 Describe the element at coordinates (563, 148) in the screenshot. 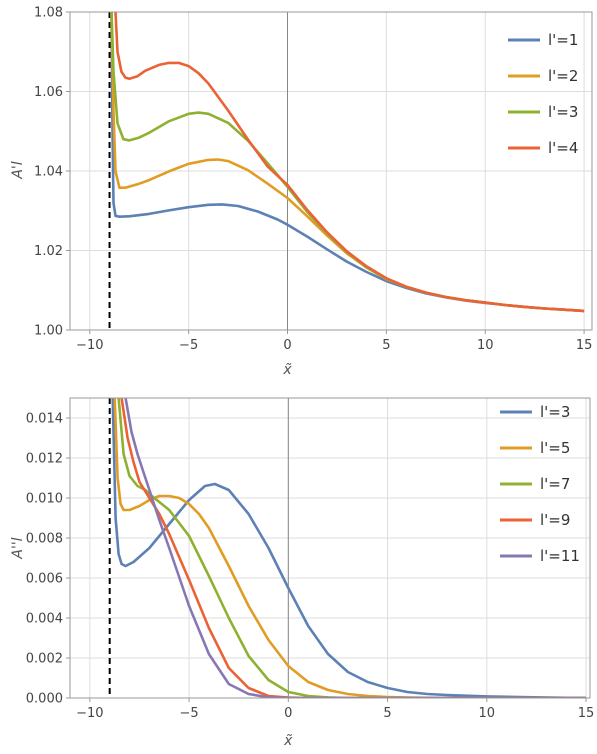

I see `legend-label-3: l'=4` at that location.